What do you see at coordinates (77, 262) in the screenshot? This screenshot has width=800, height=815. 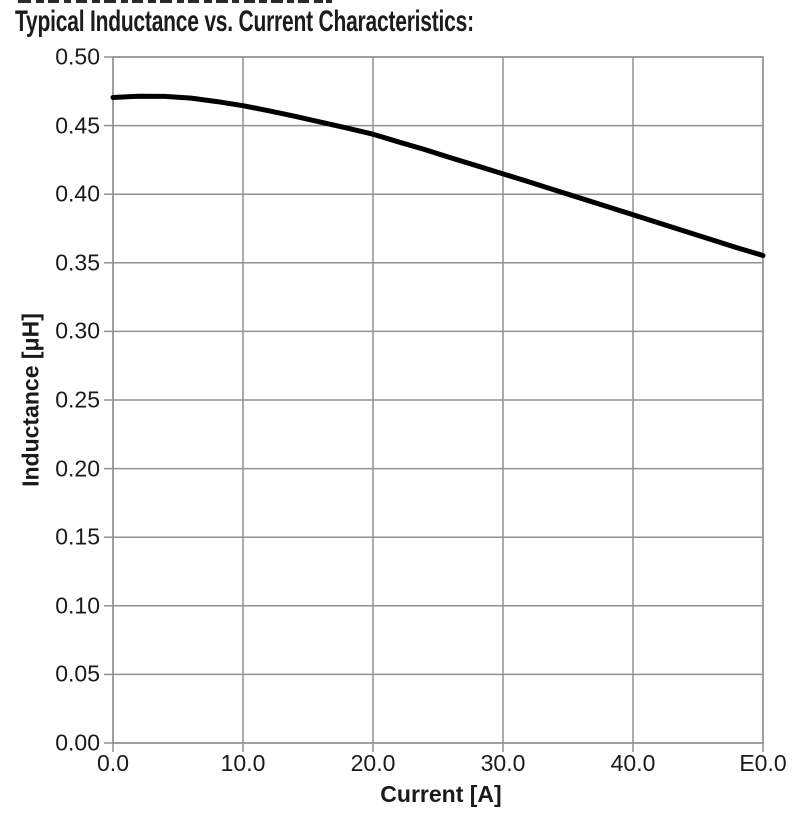 I see `y-tick-label: 0.35` at bounding box center [77, 262].